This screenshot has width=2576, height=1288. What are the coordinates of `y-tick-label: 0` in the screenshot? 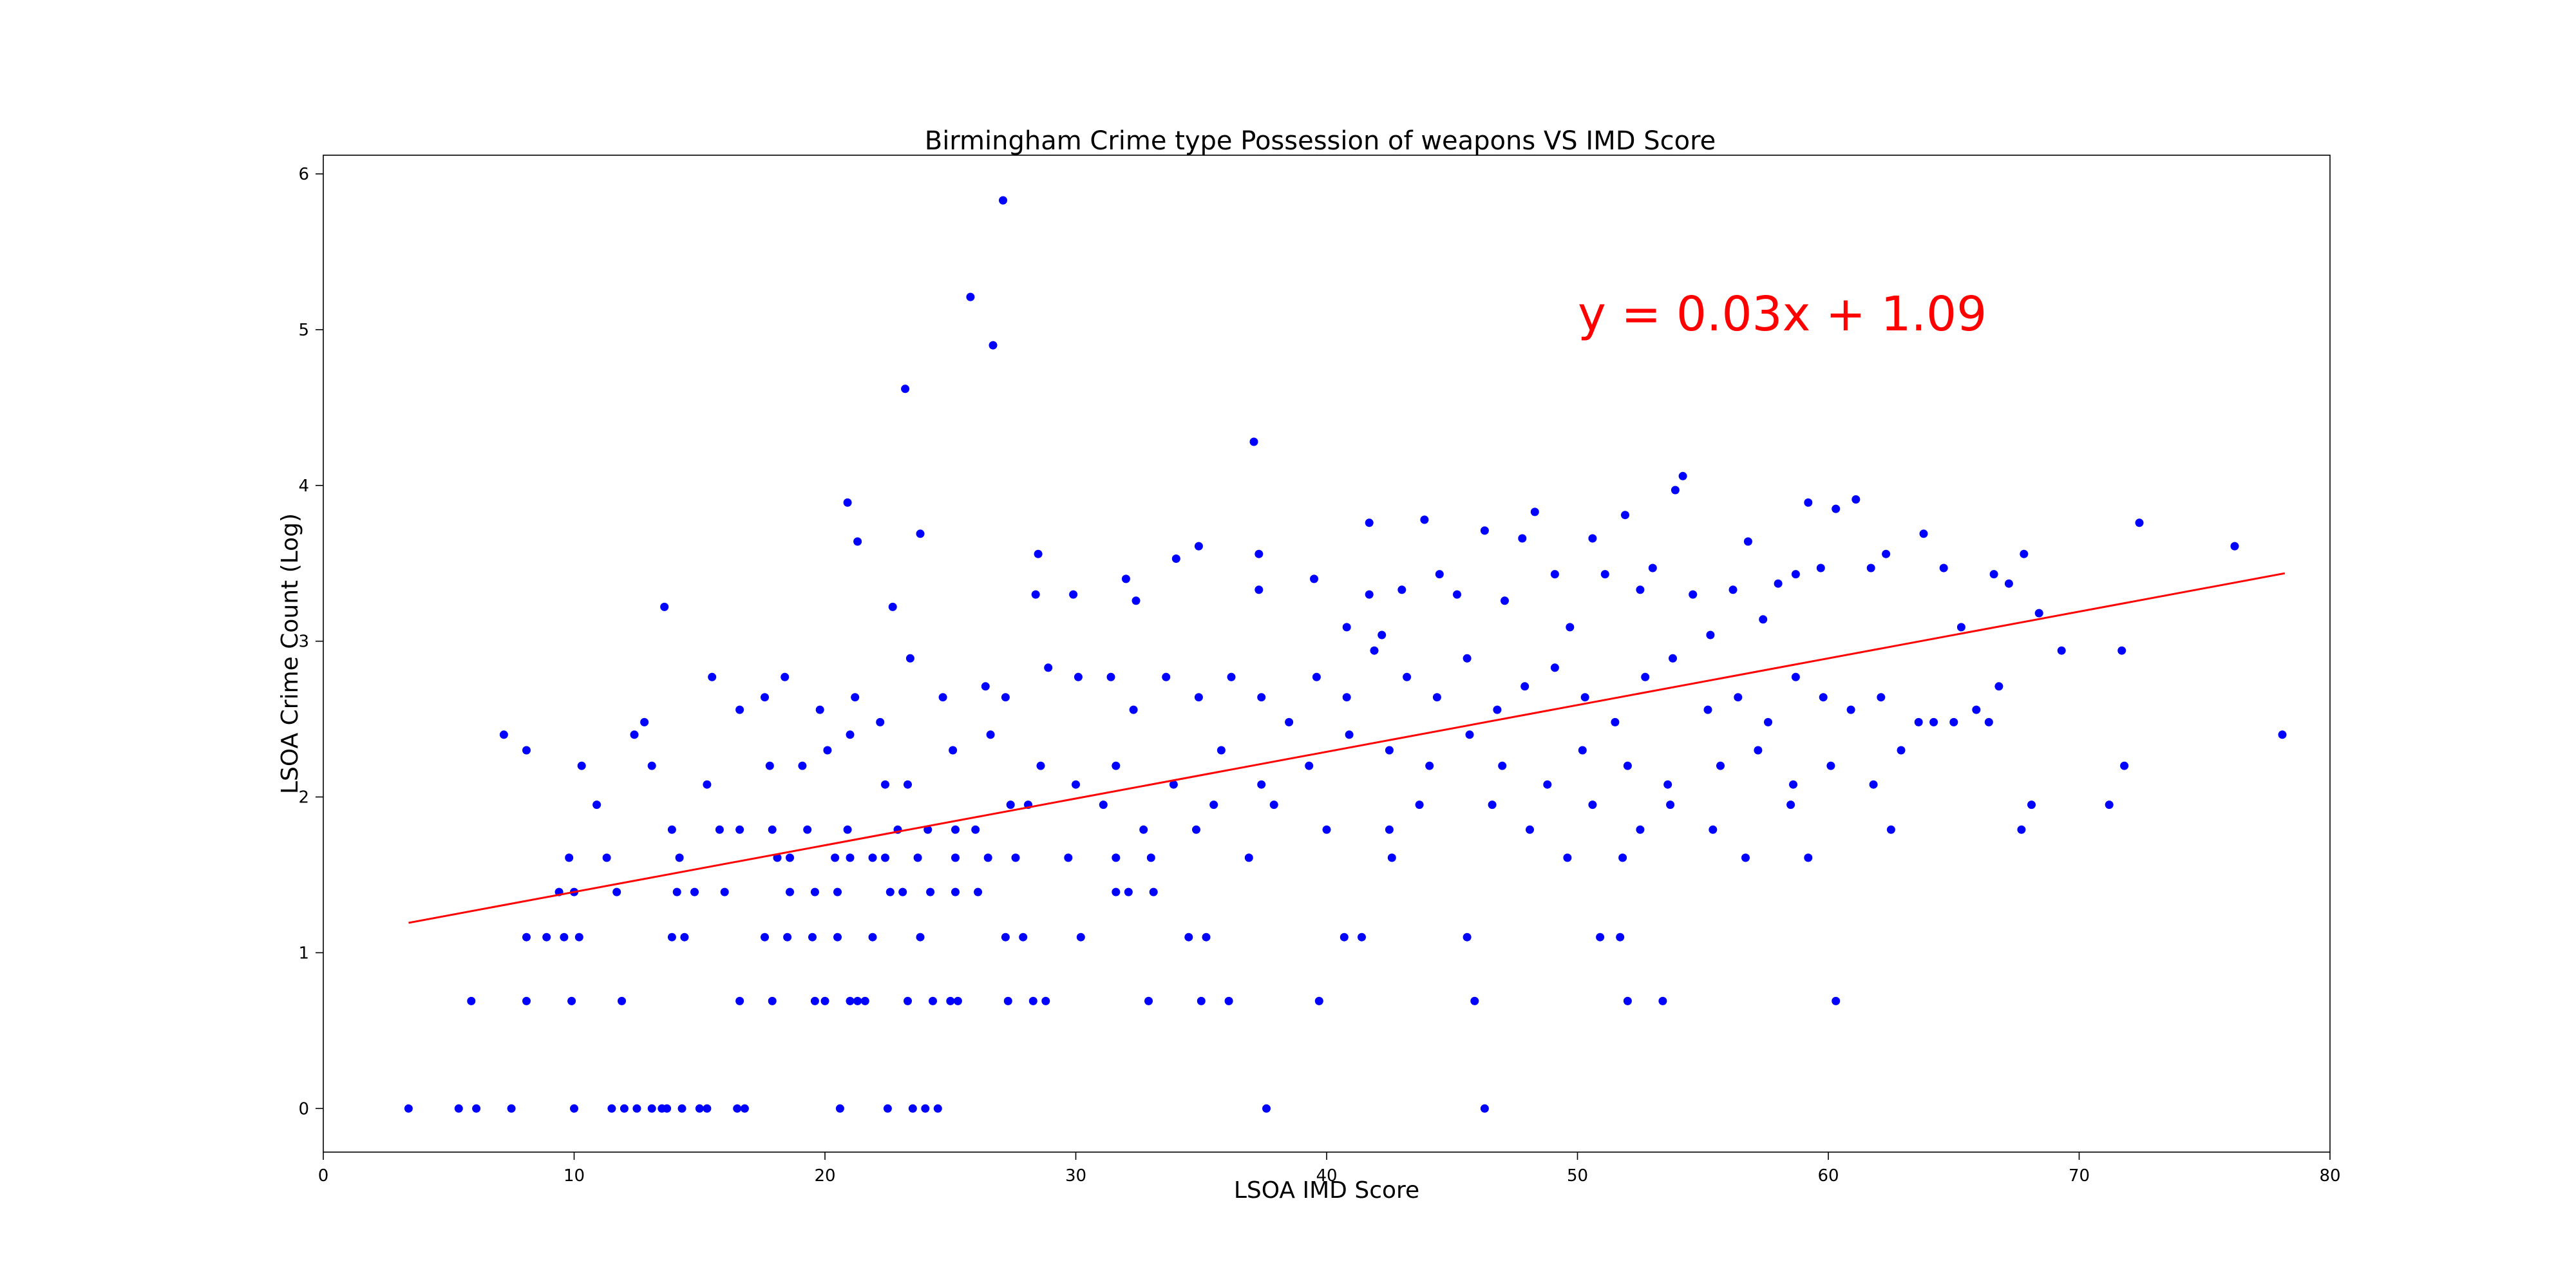 It's located at (303, 1109).